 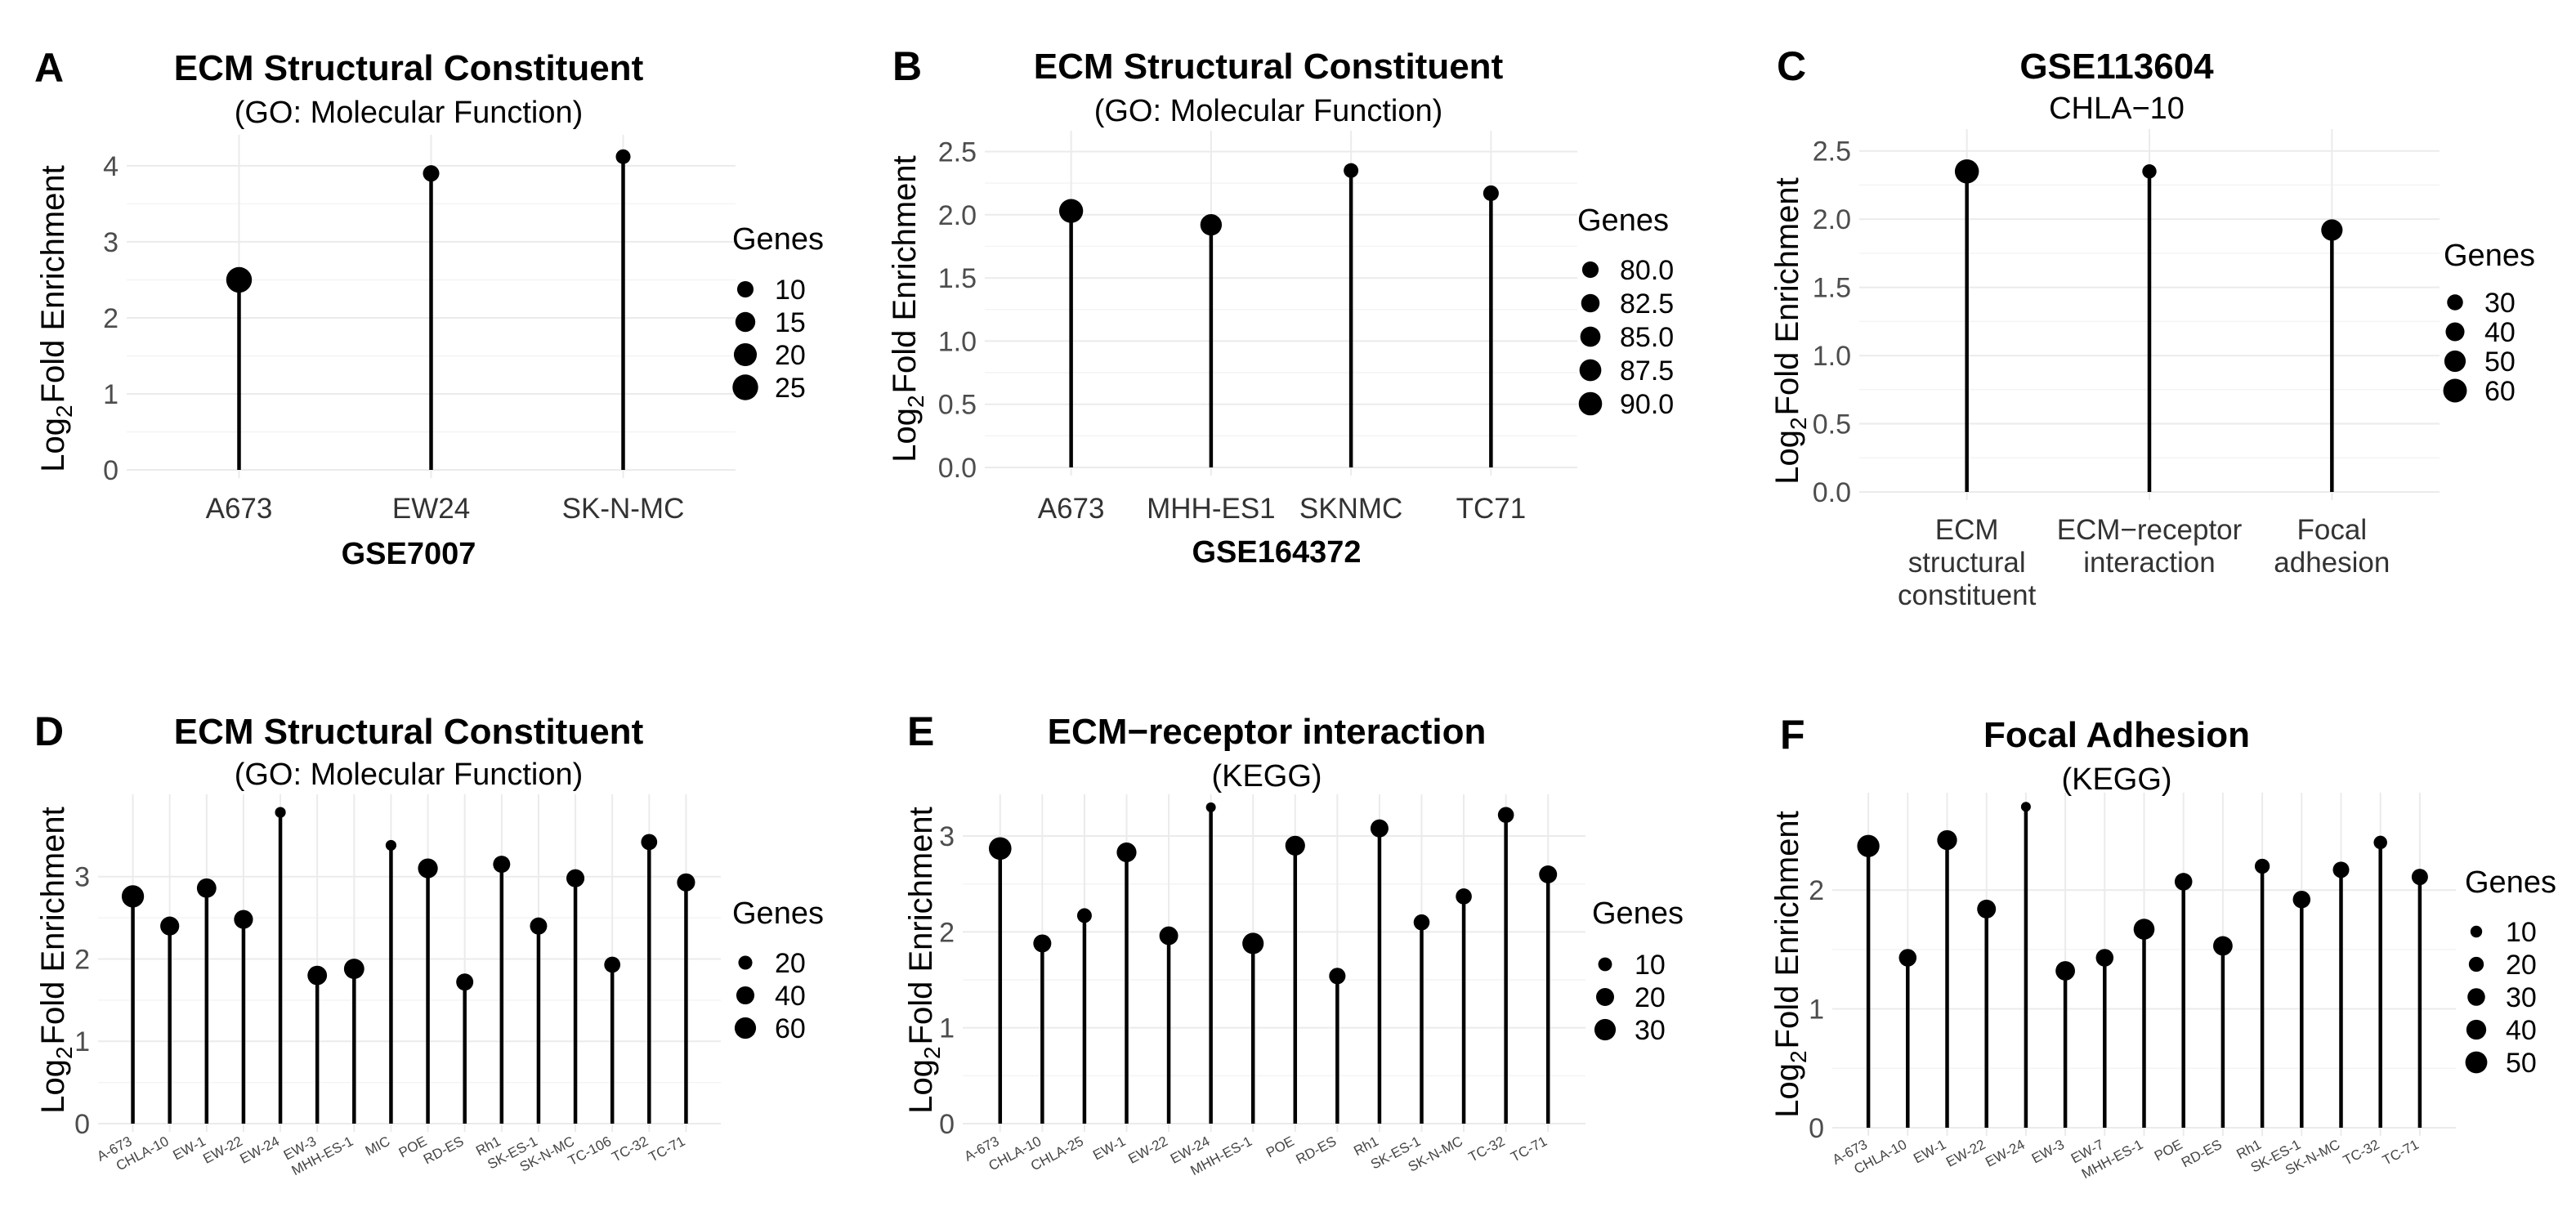 What do you see at coordinates (957, 278) in the screenshot?
I see `y-tick-label: 1.5` at bounding box center [957, 278].